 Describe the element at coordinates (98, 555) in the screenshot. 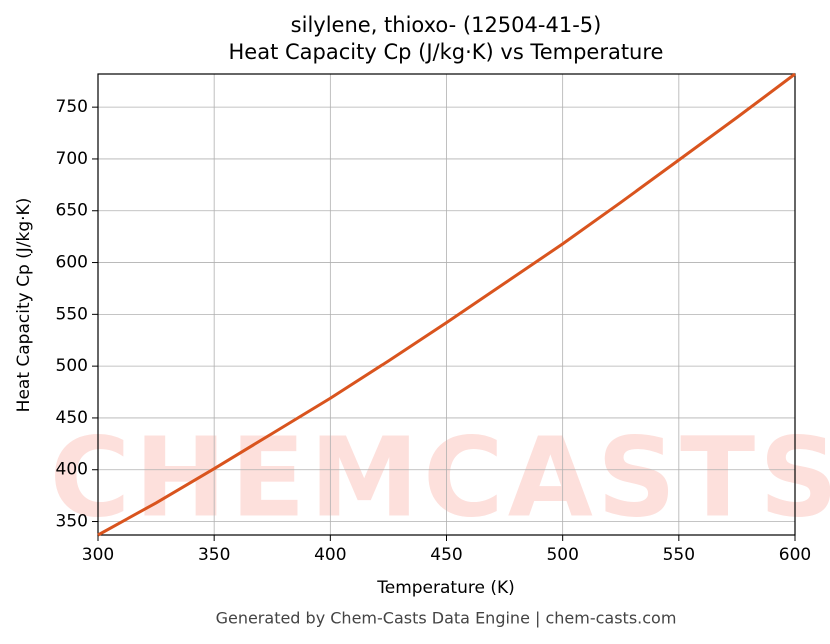

I see `x-tick-label: 300` at that location.